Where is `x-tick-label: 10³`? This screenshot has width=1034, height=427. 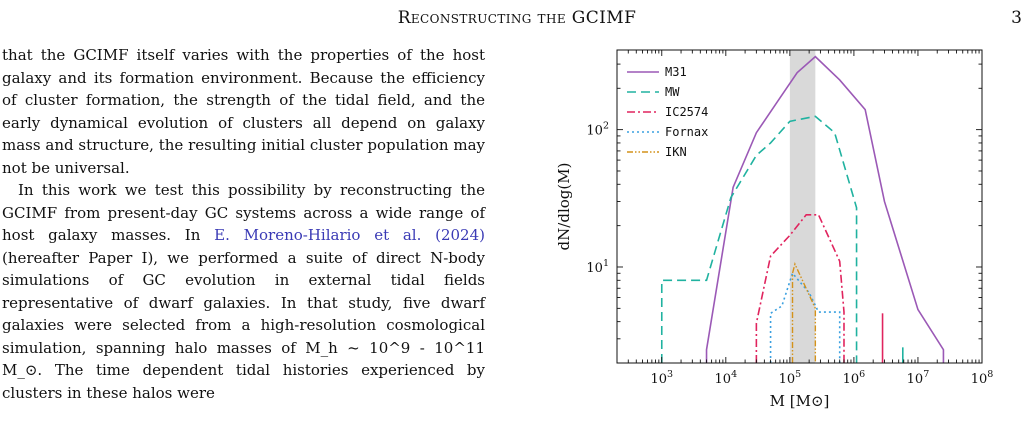
x-tick-label: 10³ is located at coordinates (661, 378).